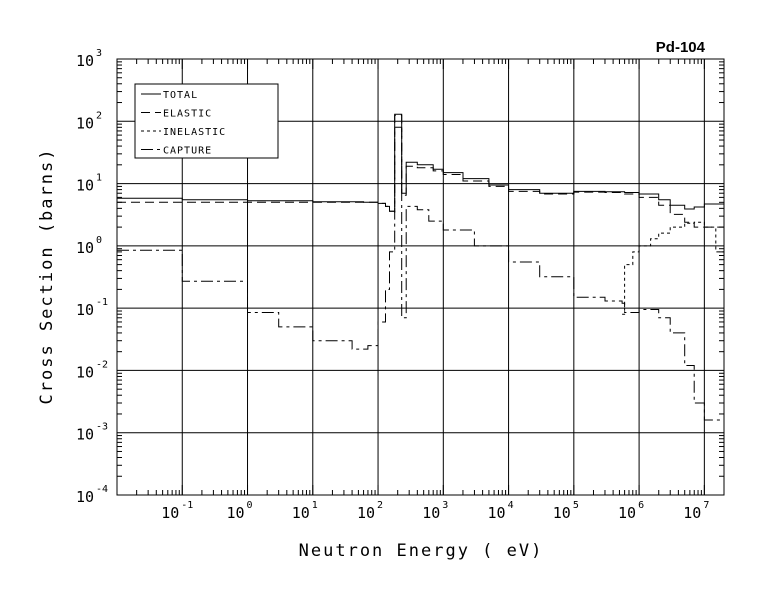 This screenshot has width=779, height=589. Describe the element at coordinates (99, 178) in the screenshot. I see `y-tick-exponent: 1` at that location.